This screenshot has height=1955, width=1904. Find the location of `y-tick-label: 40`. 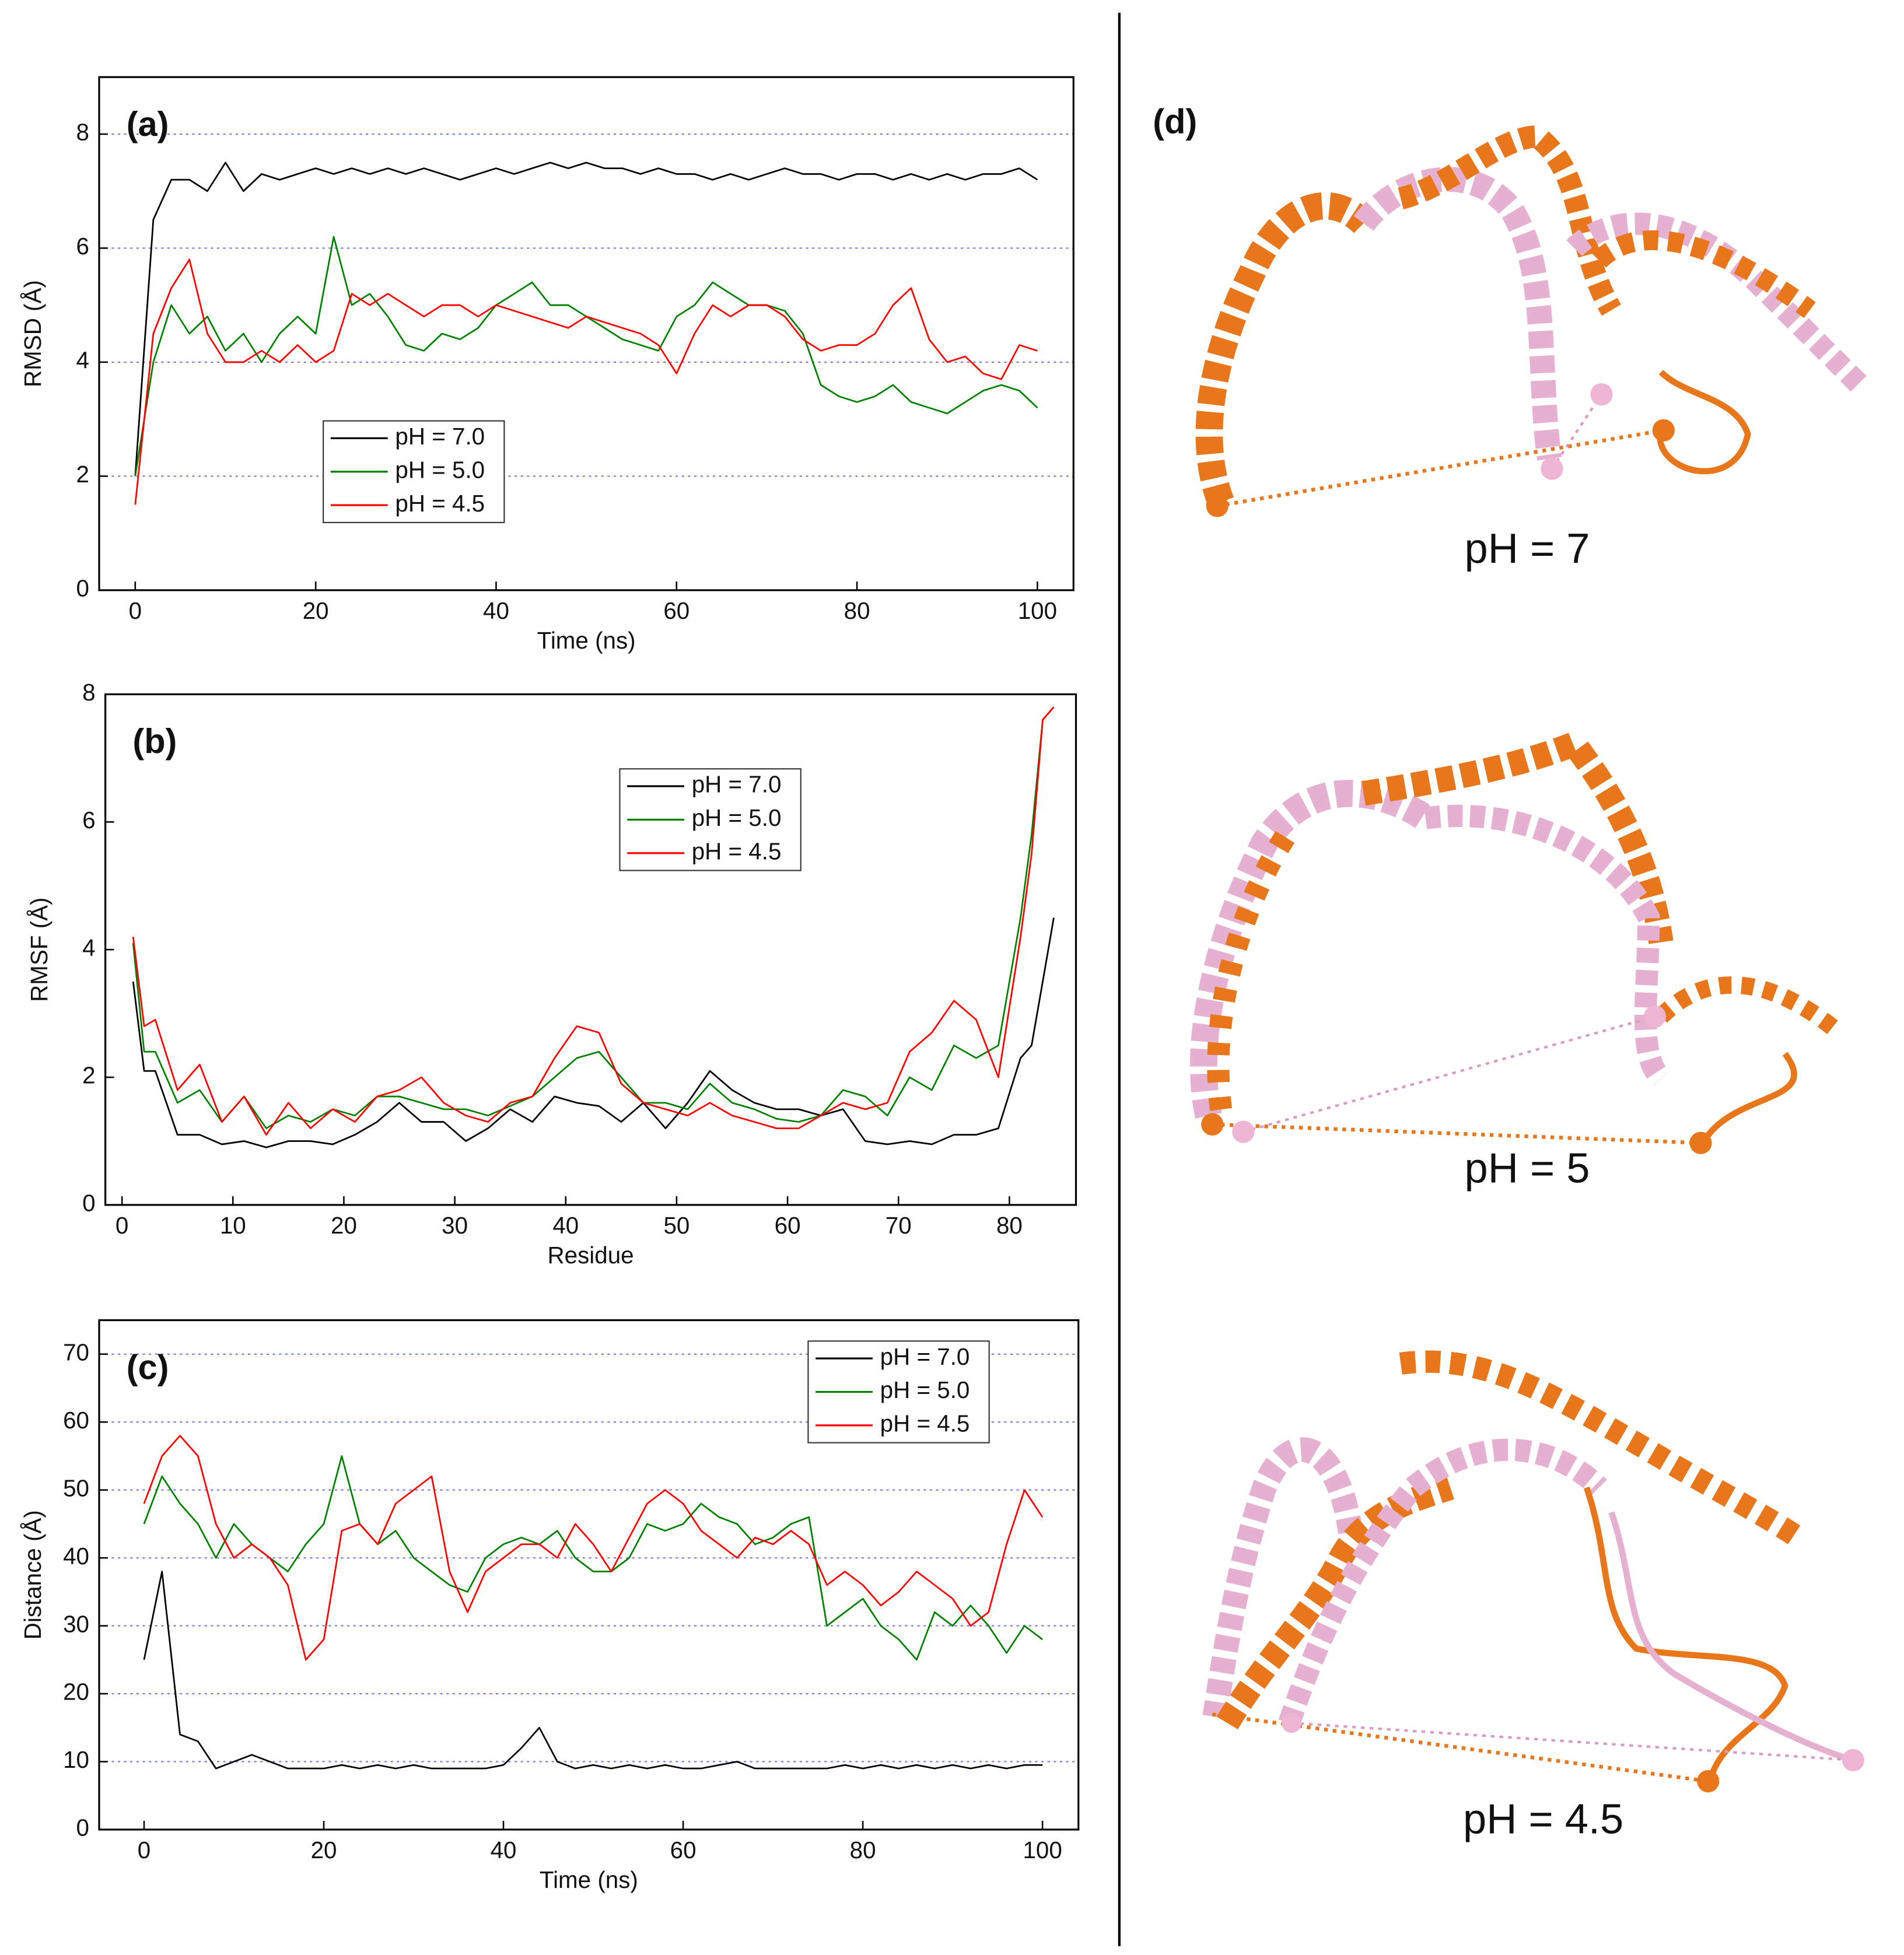

y-tick-label: 40 is located at coordinates (76, 1556).